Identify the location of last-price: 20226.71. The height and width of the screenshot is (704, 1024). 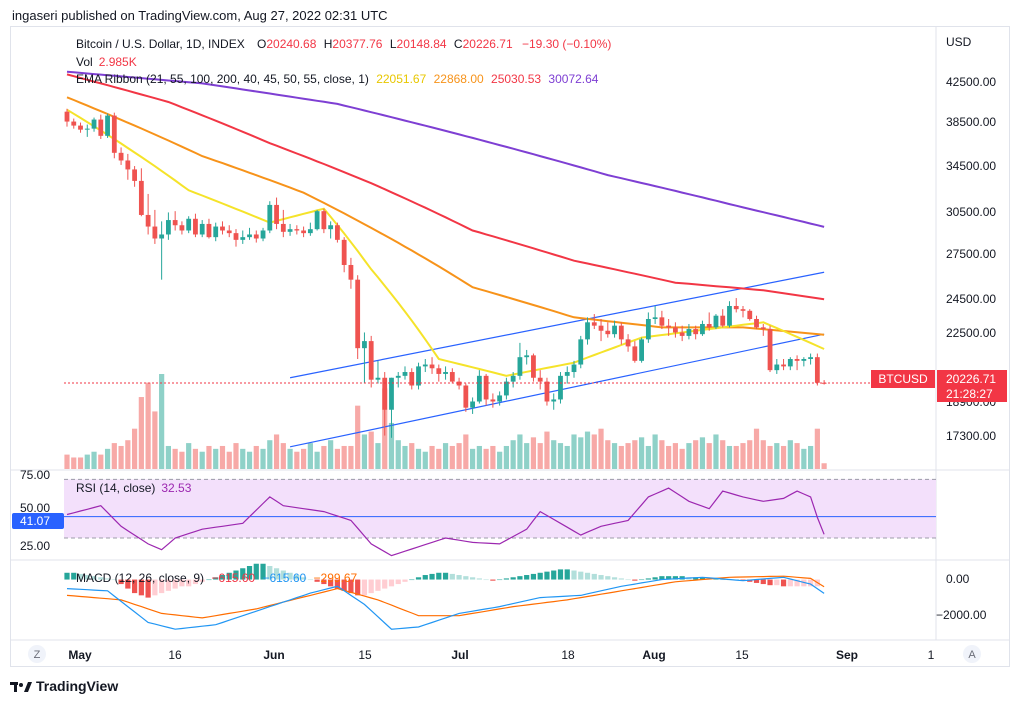
(971, 379).